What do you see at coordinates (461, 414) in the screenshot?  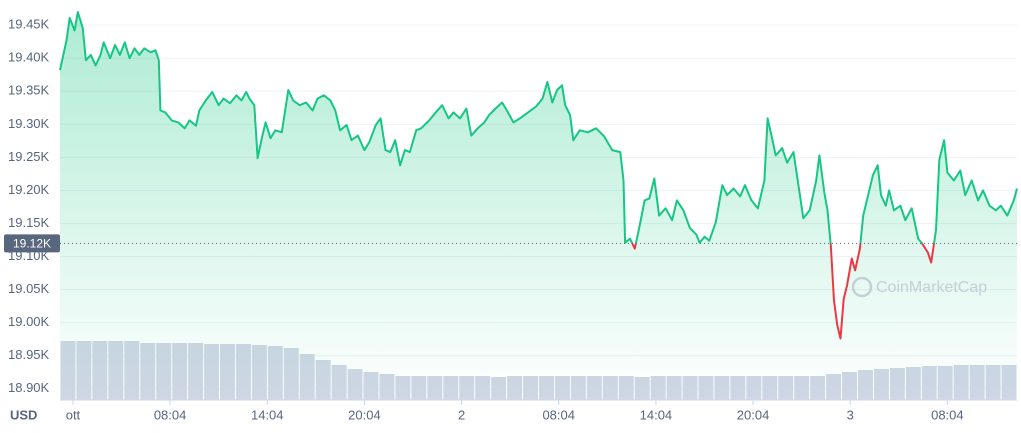 I see `x-tick-label: 2` at bounding box center [461, 414].